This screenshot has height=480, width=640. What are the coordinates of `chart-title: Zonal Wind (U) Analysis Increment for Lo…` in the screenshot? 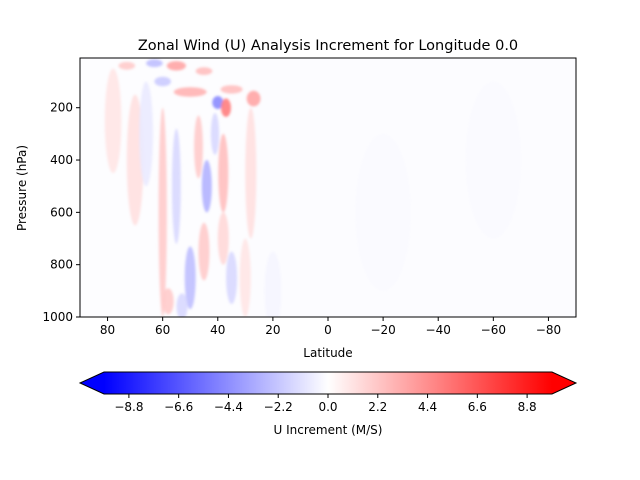 It's located at (328, 46).